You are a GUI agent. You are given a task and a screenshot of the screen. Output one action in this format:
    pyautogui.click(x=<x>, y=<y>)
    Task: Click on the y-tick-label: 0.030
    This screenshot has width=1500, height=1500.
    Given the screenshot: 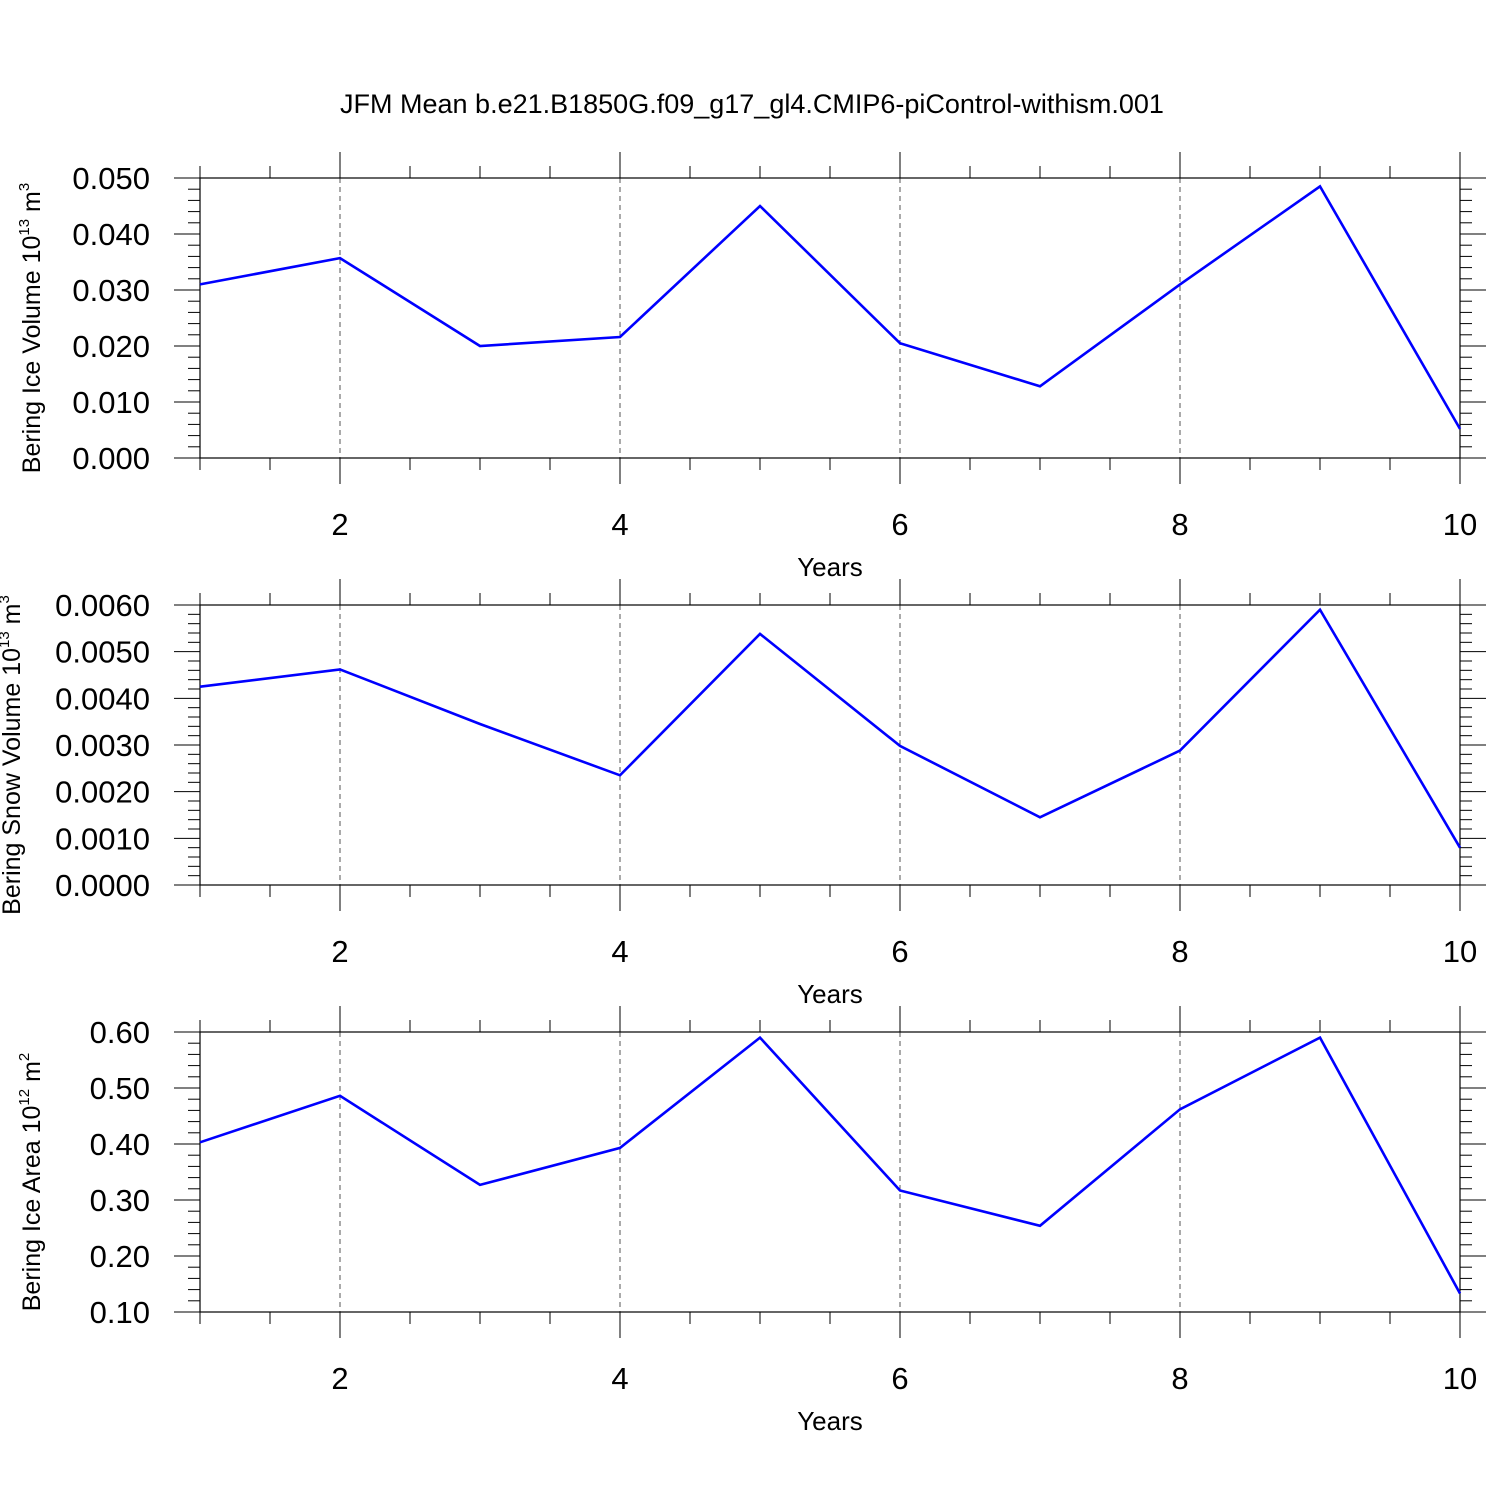 What is the action you would take?
    pyautogui.click(x=111, y=290)
    